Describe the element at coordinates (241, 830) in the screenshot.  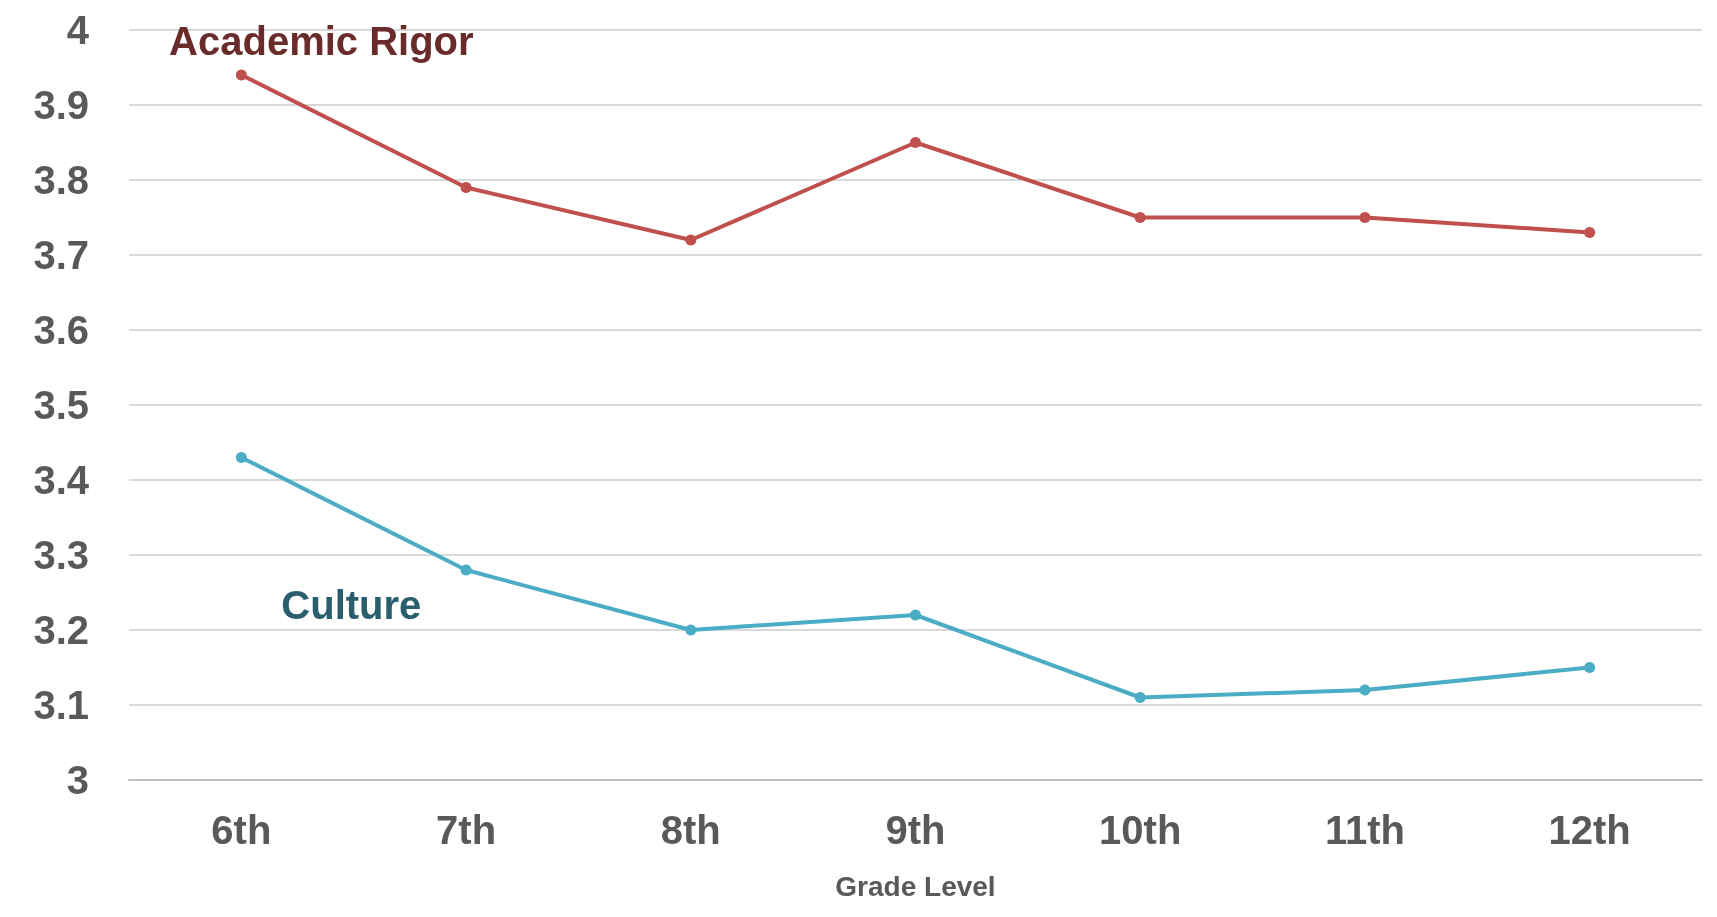
I see `x-tick-label: 6th` at that location.